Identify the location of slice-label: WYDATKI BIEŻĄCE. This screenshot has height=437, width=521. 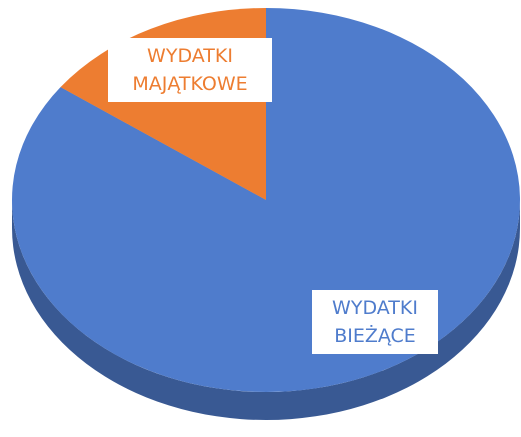
(375, 322).